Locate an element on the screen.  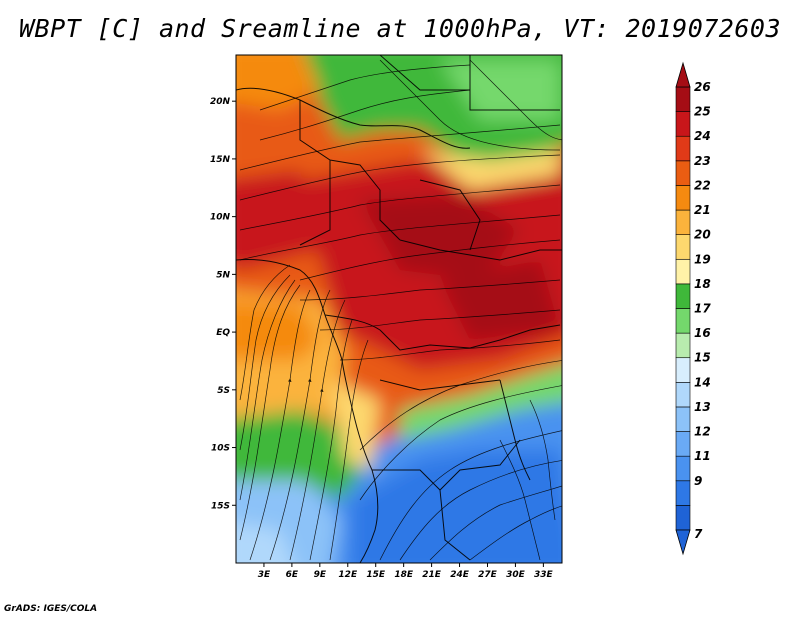
lon-tick-label: 18E is located at coordinates (404, 575).